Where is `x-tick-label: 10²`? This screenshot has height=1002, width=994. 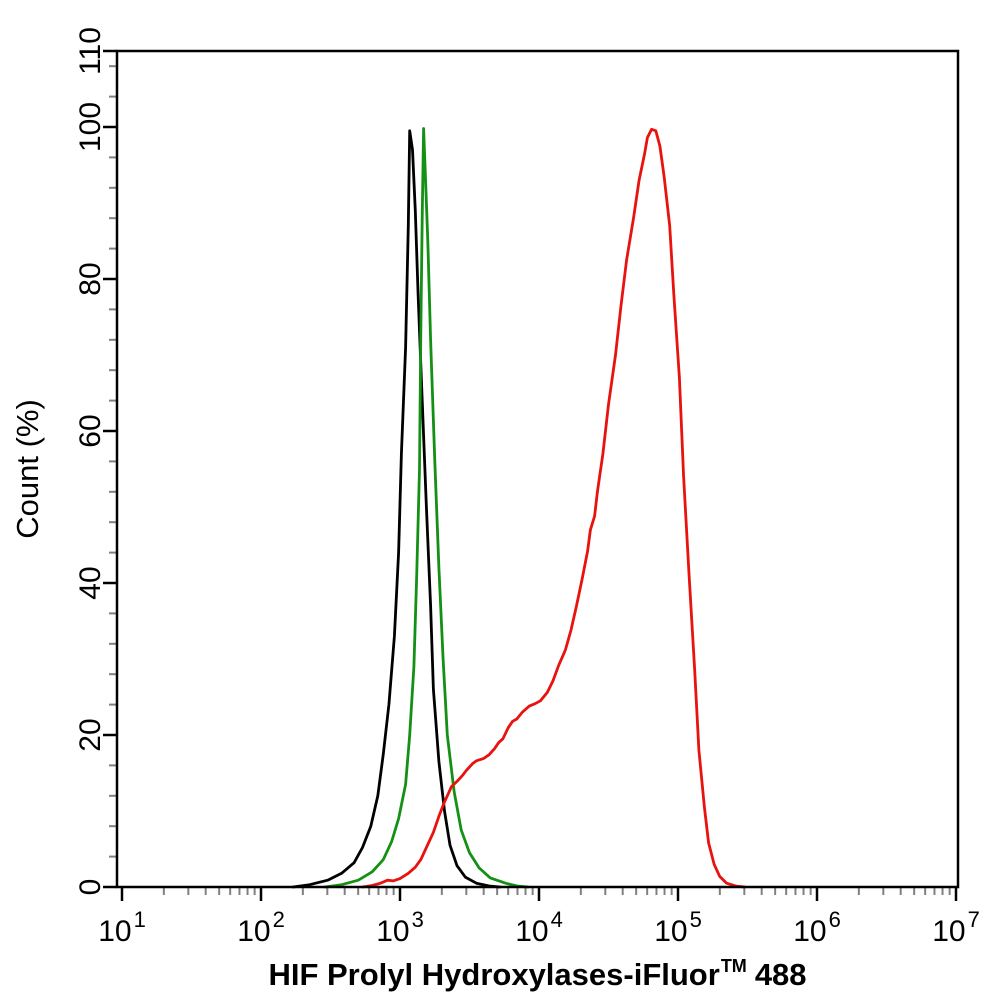 x-tick-label: 10² is located at coordinates (261, 927).